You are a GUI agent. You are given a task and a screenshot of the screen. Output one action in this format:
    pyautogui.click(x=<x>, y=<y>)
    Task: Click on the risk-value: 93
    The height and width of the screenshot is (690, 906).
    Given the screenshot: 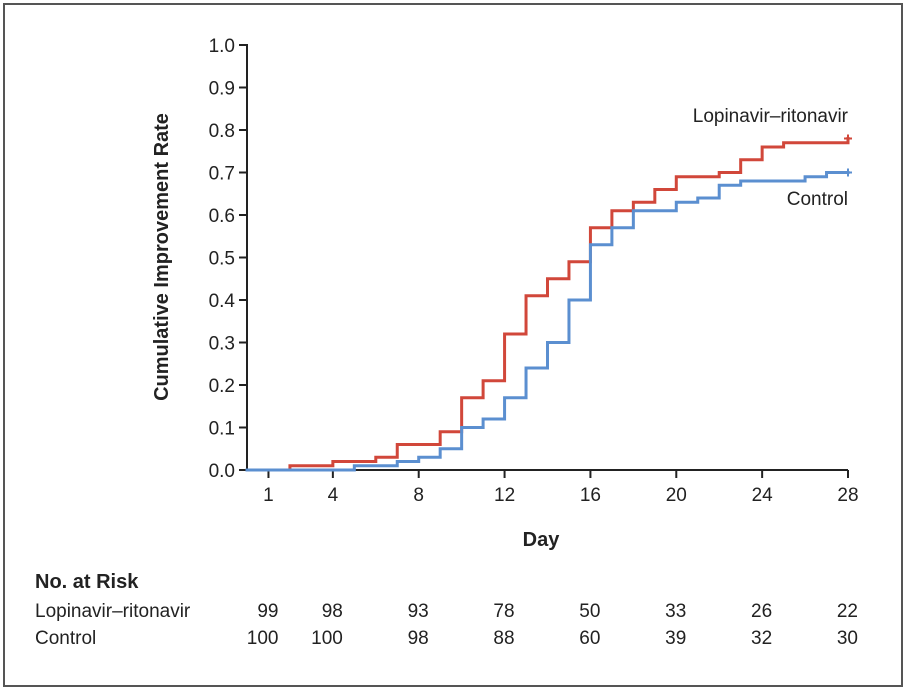 What is the action you would take?
    pyautogui.click(x=418, y=611)
    